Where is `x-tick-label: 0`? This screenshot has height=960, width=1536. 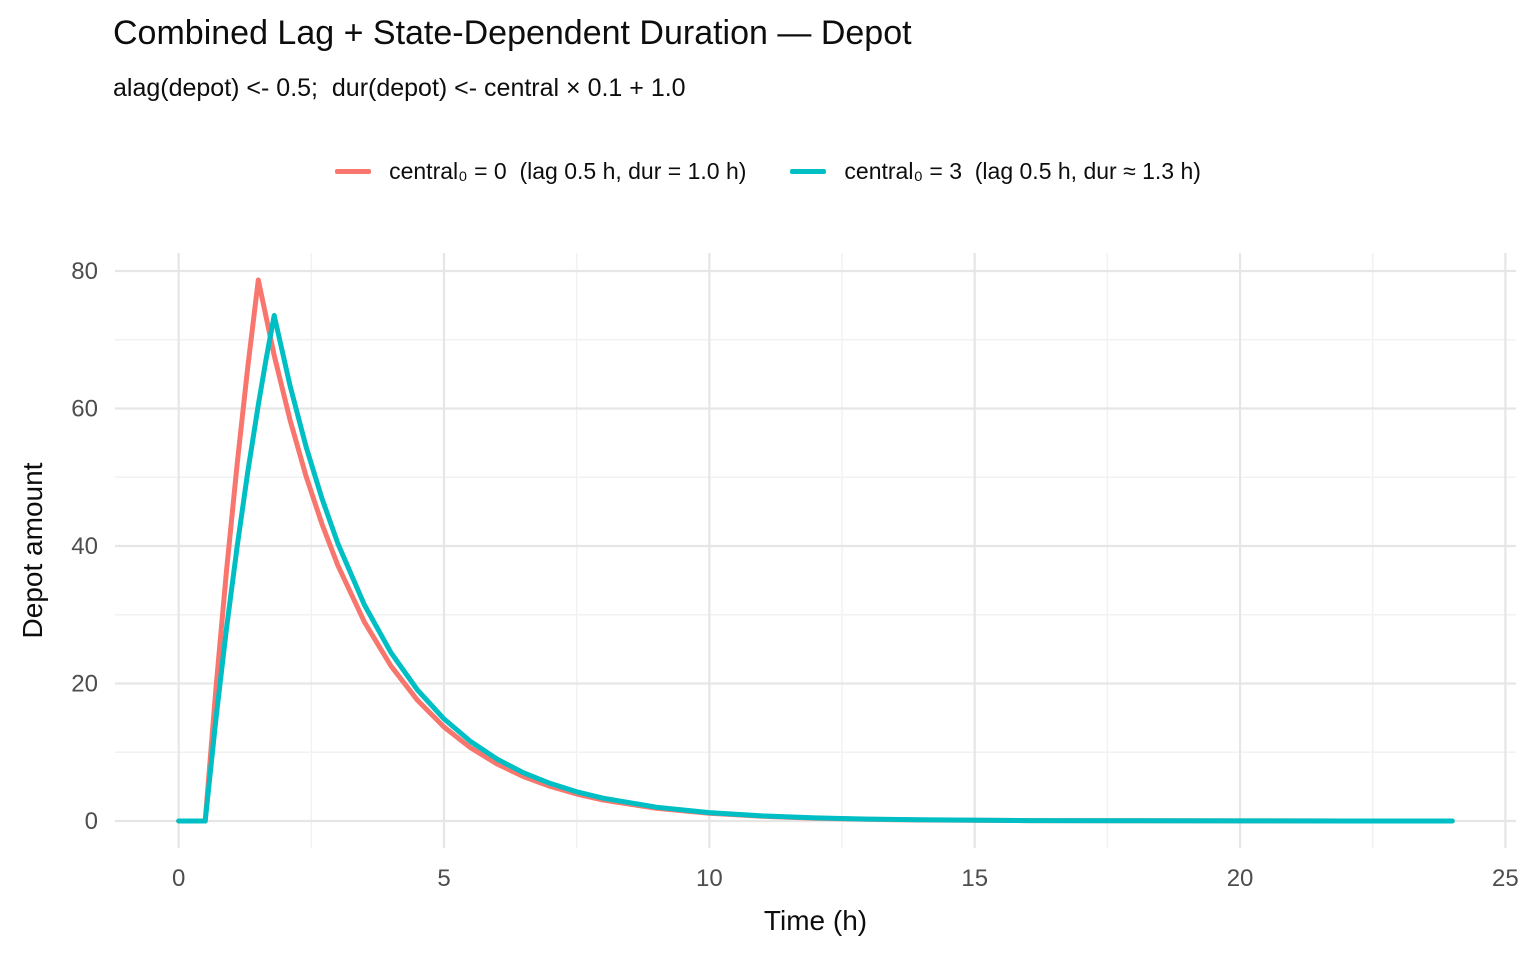
x-tick-label: 0 is located at coordinates (178, 878).